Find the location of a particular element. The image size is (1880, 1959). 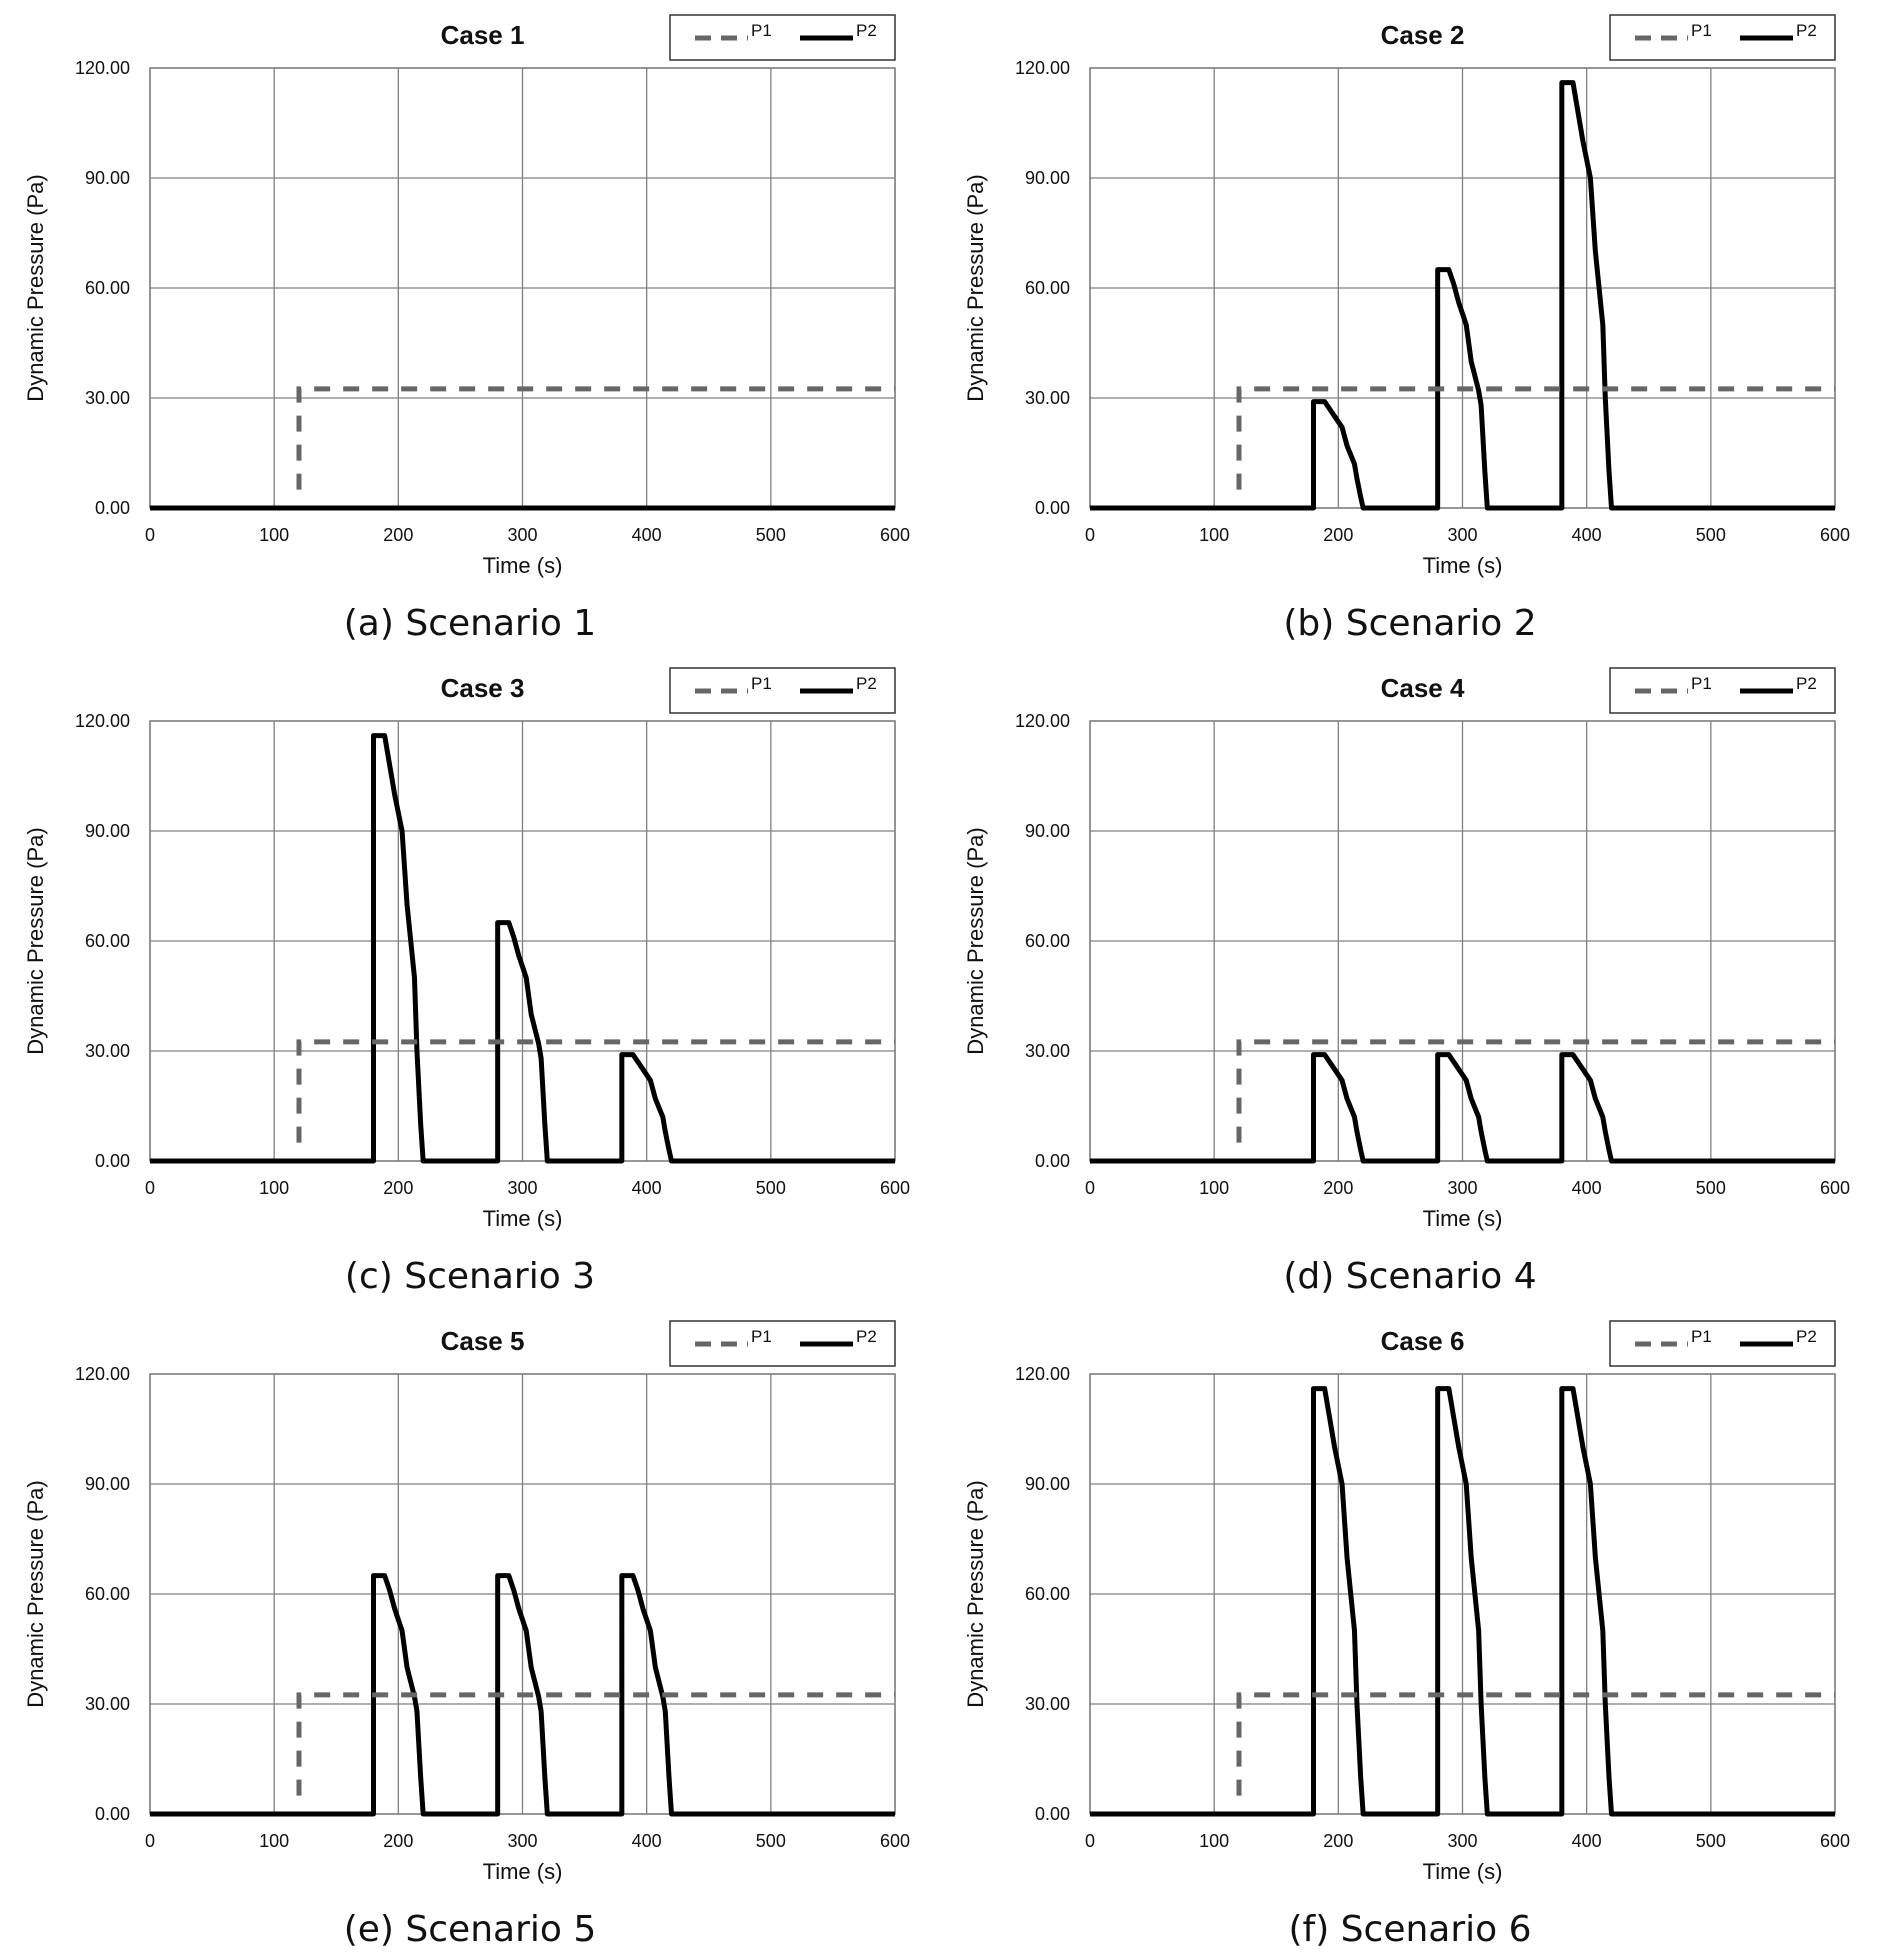

chart-title: Case 6 is located at coordinates (1423, 1341).